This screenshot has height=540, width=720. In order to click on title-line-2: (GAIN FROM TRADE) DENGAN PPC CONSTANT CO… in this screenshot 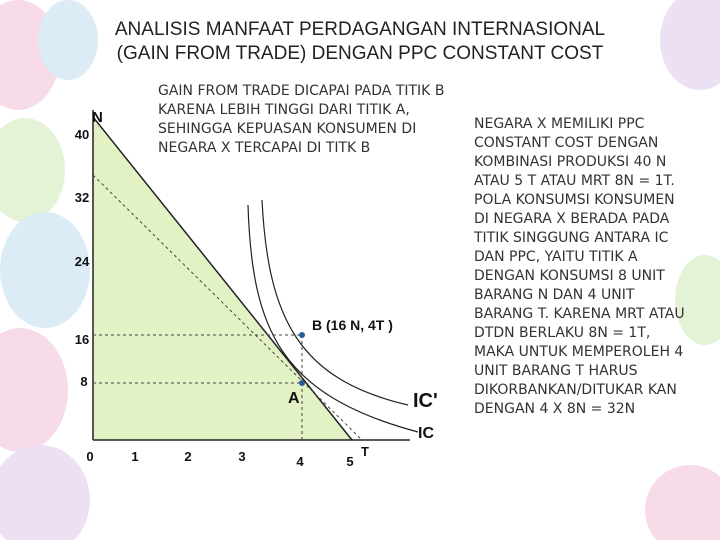, I will do `click(360, 53)`.